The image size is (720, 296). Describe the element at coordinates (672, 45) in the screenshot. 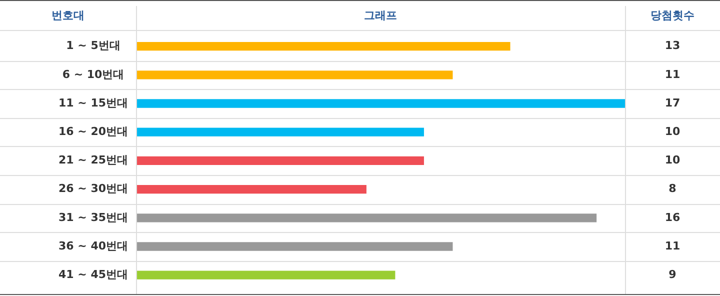

I see `data-label: 13` at that location.